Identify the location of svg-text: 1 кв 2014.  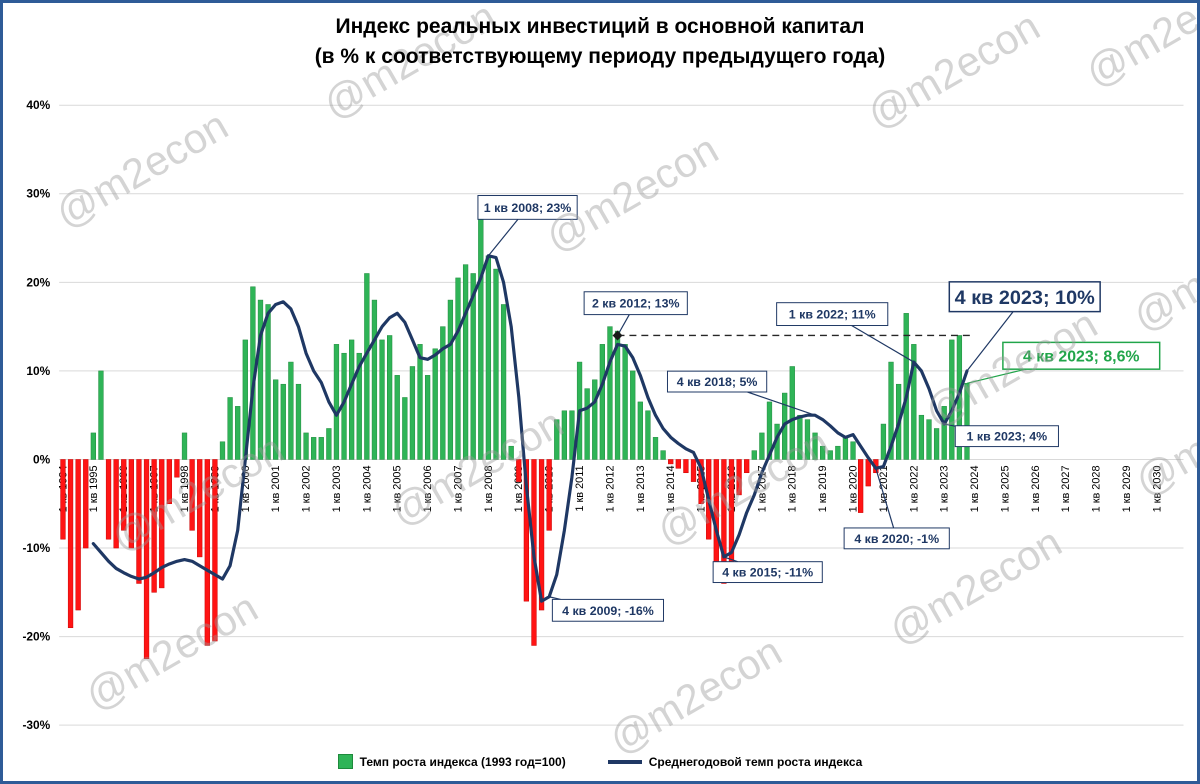
(671, 488).